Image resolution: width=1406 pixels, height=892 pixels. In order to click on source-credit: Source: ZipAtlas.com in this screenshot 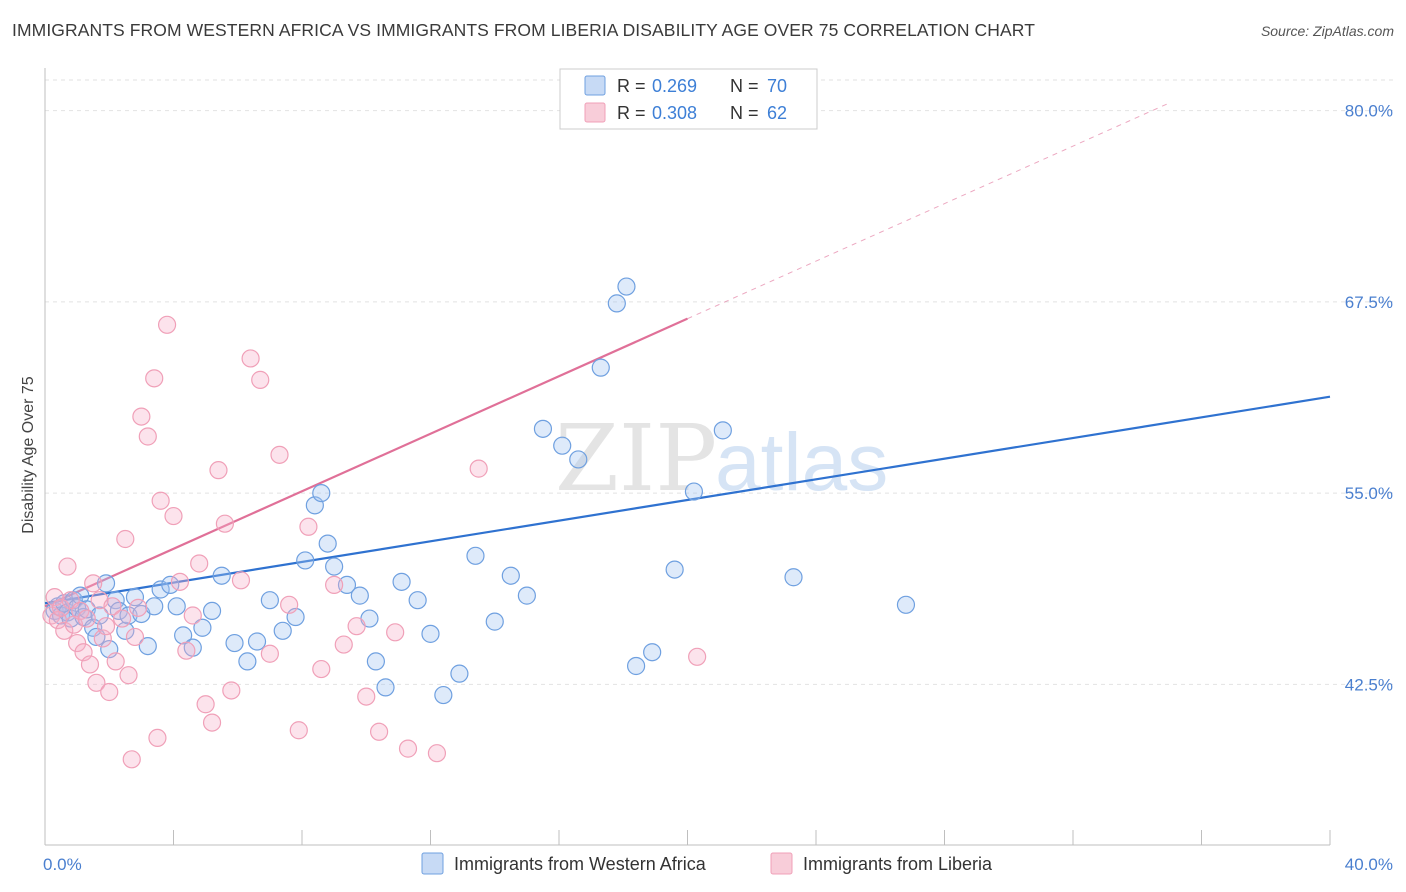, I will do `click(1327, 31)`.